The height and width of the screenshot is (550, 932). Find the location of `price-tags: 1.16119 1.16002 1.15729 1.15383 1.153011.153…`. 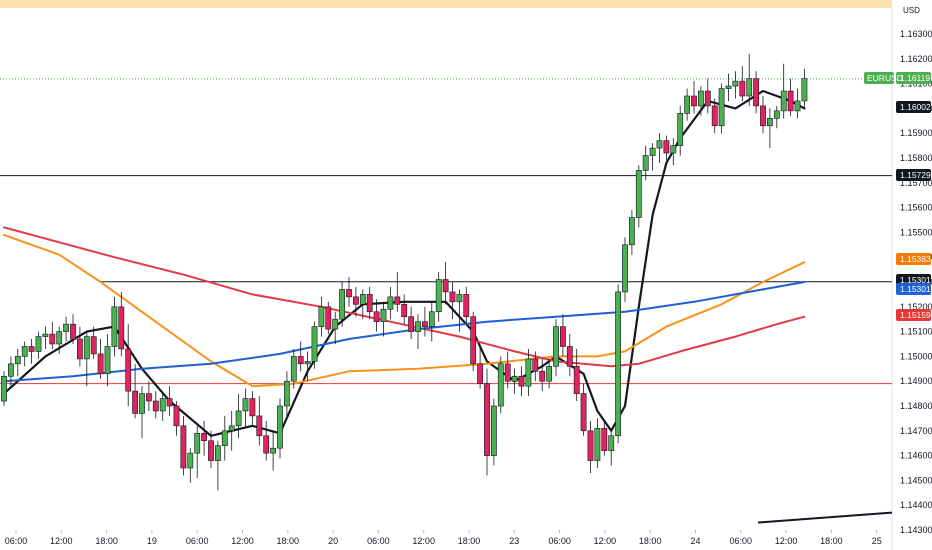

price-tags: 1.16119 1.16002 1.15729 1.15383 1.153011.153… is located at coordinates (897, 196).